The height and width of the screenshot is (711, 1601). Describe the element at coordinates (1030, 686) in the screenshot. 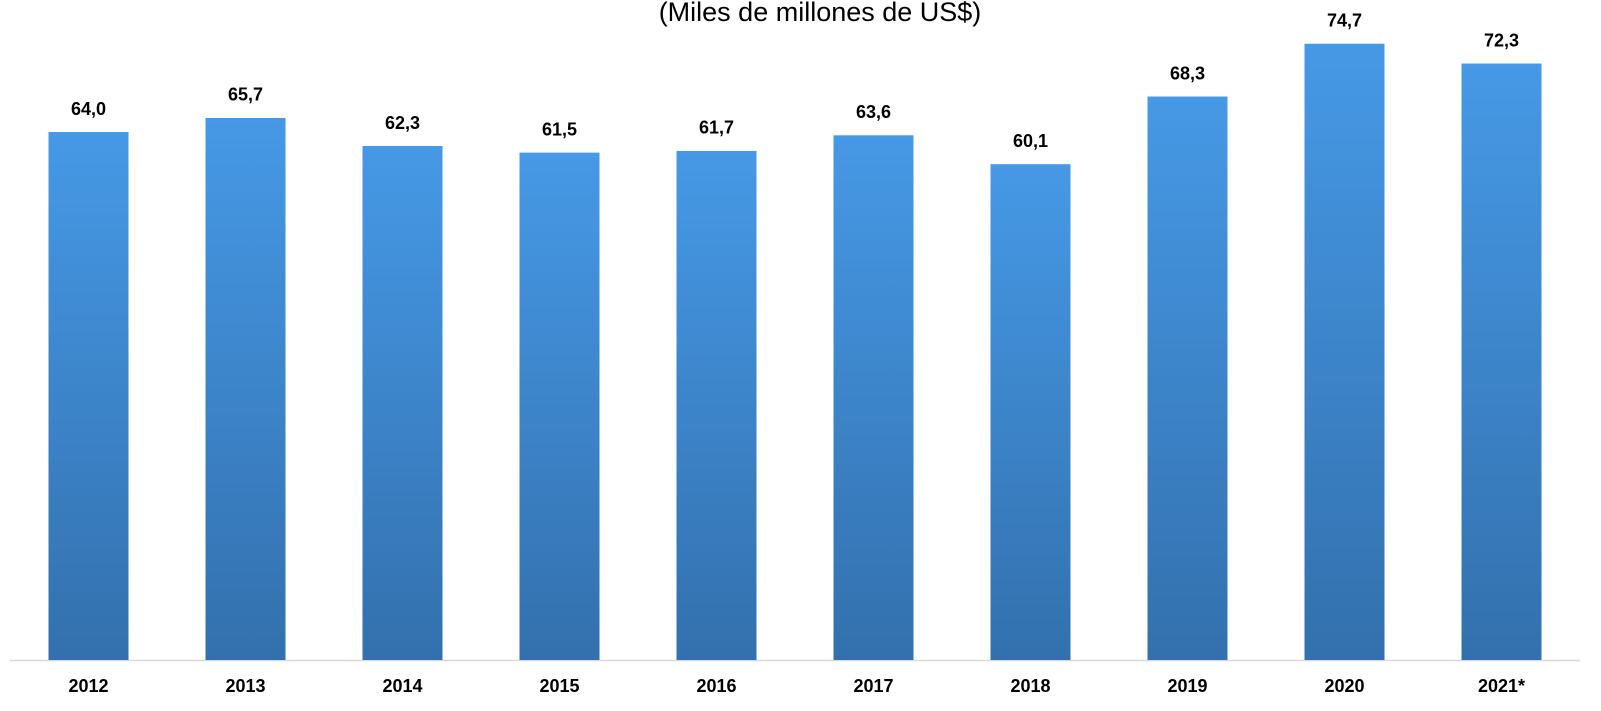

I see `x-tick-label: 2018` at that location.